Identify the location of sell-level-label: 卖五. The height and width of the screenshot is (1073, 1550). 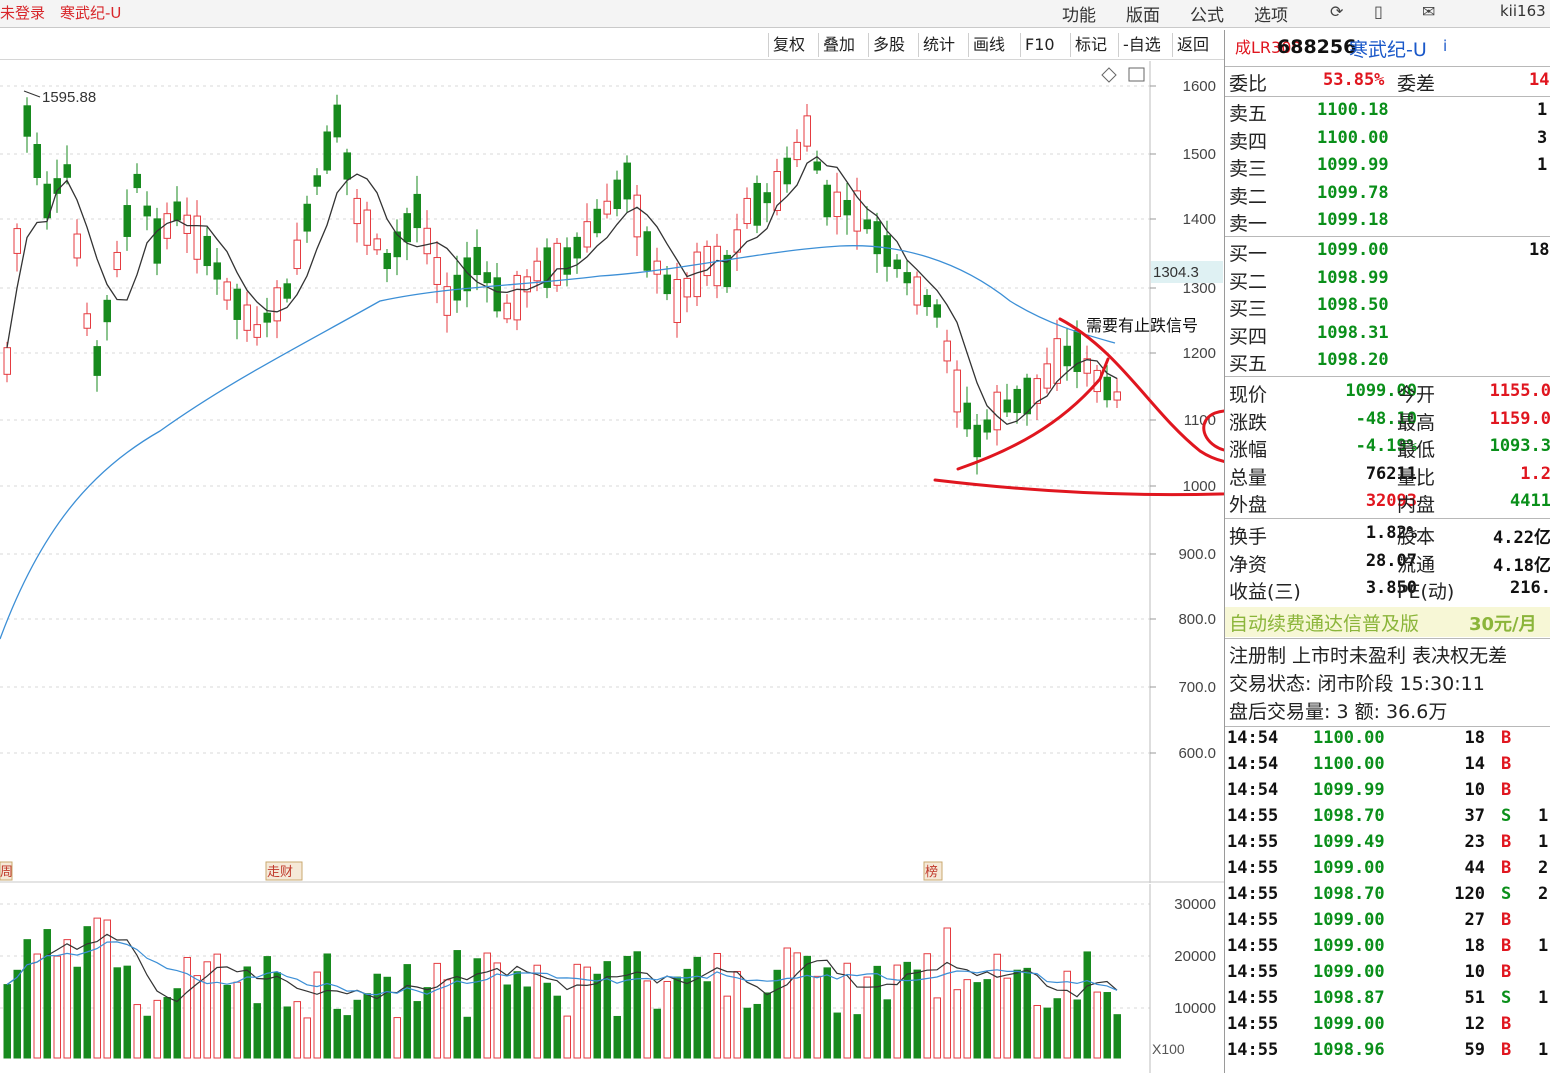
(1248, 114).